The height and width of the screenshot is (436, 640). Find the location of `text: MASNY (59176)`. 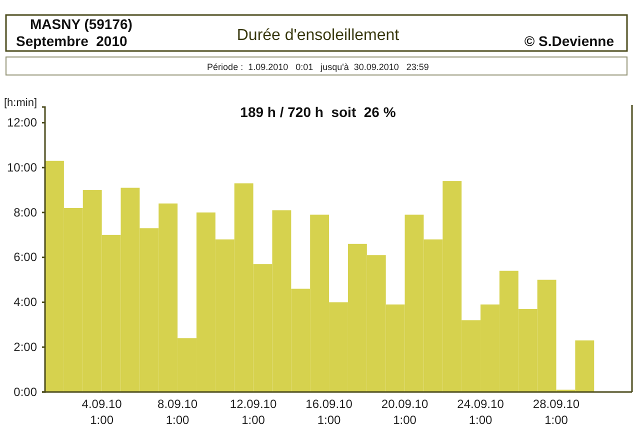

text: MASNY (59176) is located at coordinates (81, 24).